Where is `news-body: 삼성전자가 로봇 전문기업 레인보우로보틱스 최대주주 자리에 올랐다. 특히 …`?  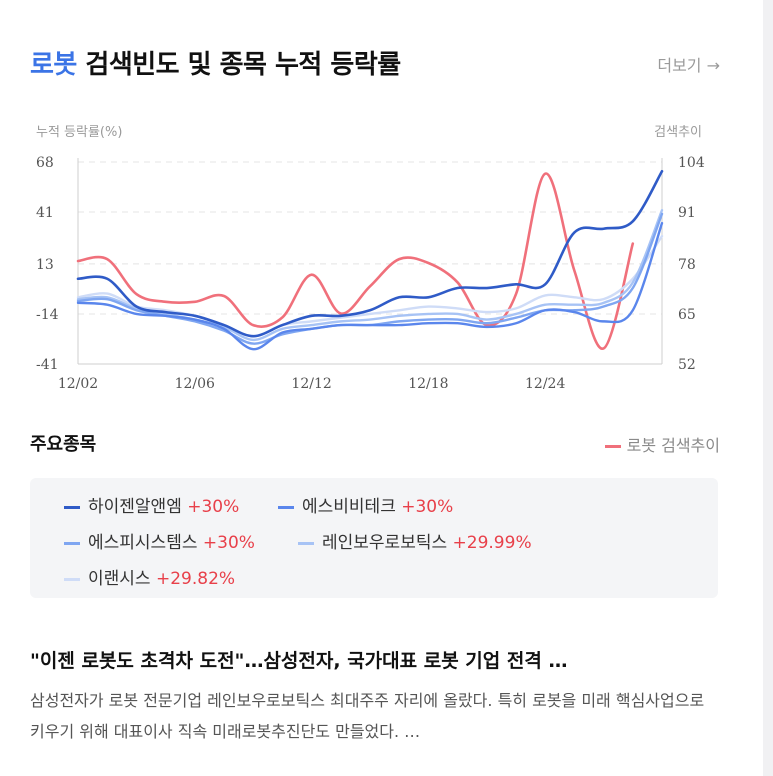 news-body: 삼성전자가 로봇 전문기업 레인보우로보틱스 최대주주 자리에 올랐다. 특히 … is located at coordinates (367, 716).